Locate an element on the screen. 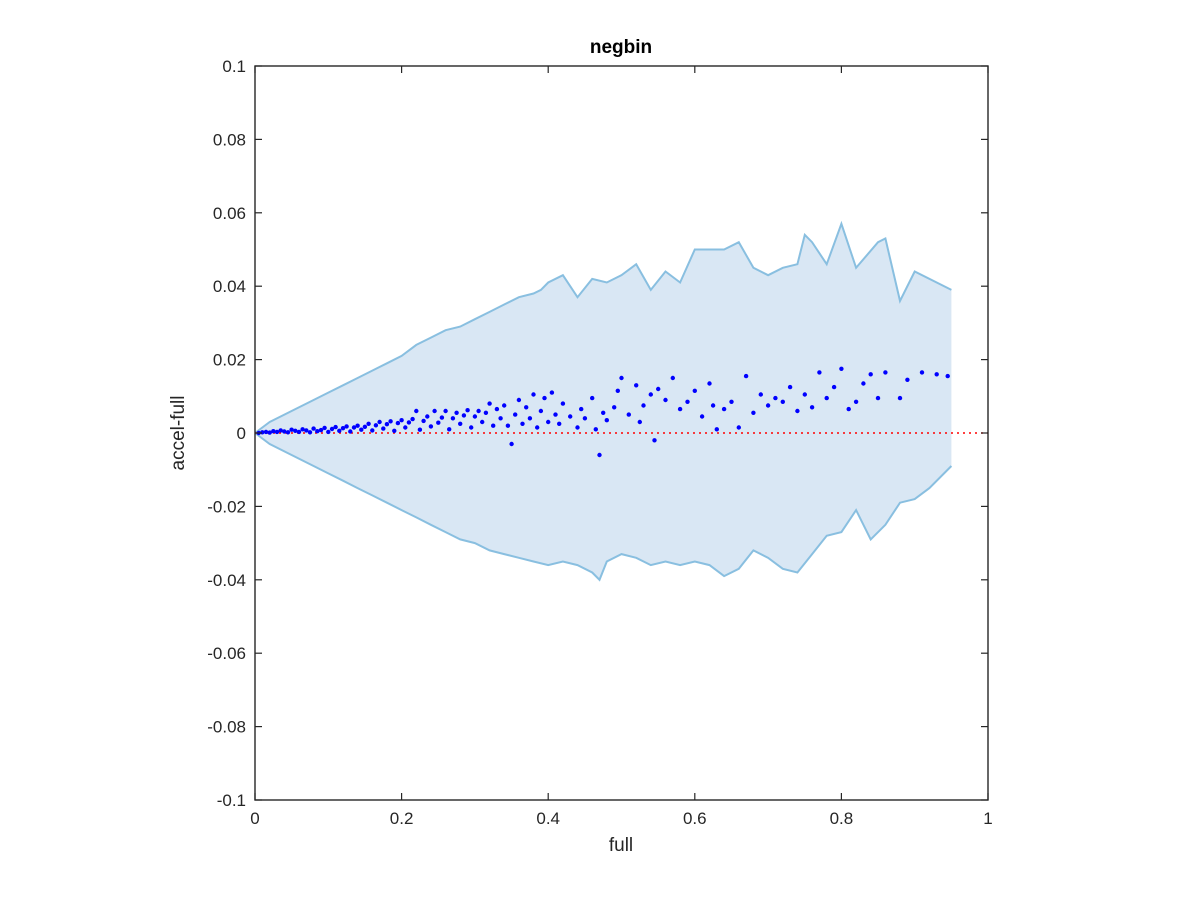 The image size is (1200, 905). y-tick-label: 0.1 is located at coordinates (234, 66).